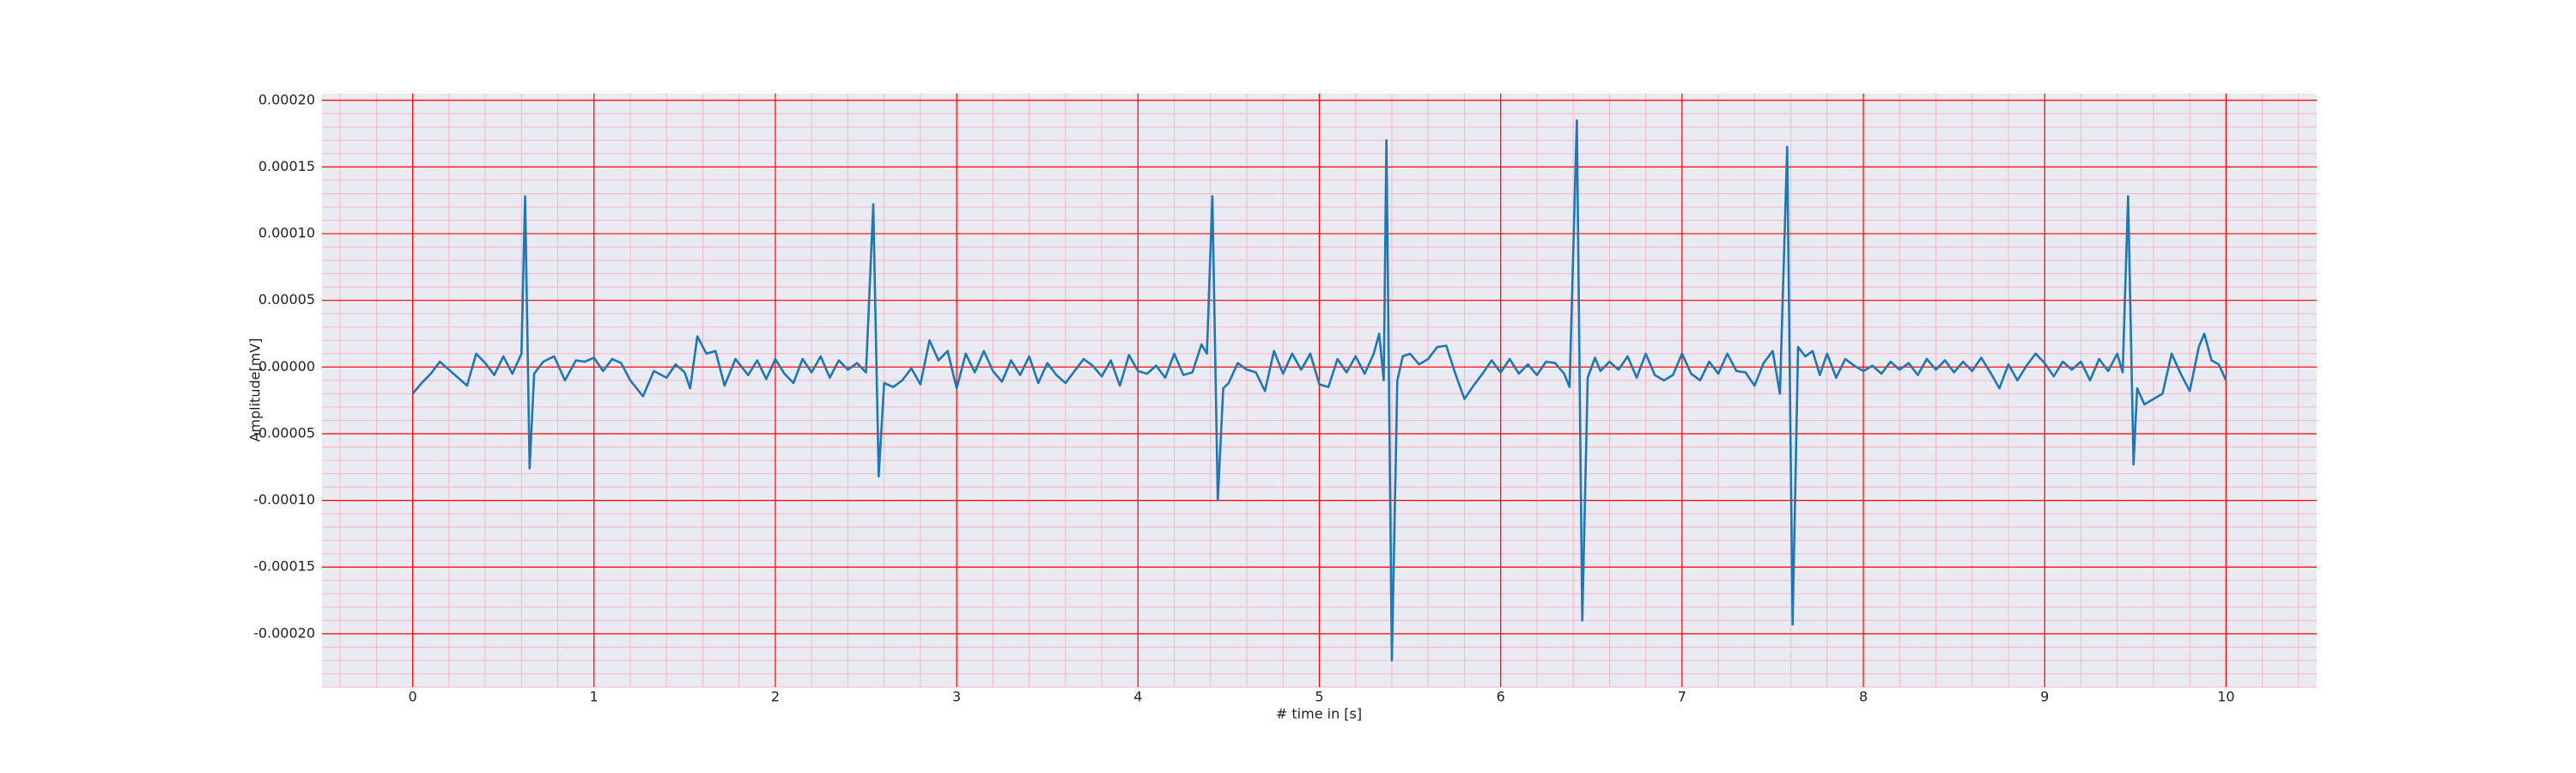 The height and width of the screenshot is (773, 2576). Describe the element at coordinates (412, 697) in the screenshot. I see `x-tick-label: 0` at that location.